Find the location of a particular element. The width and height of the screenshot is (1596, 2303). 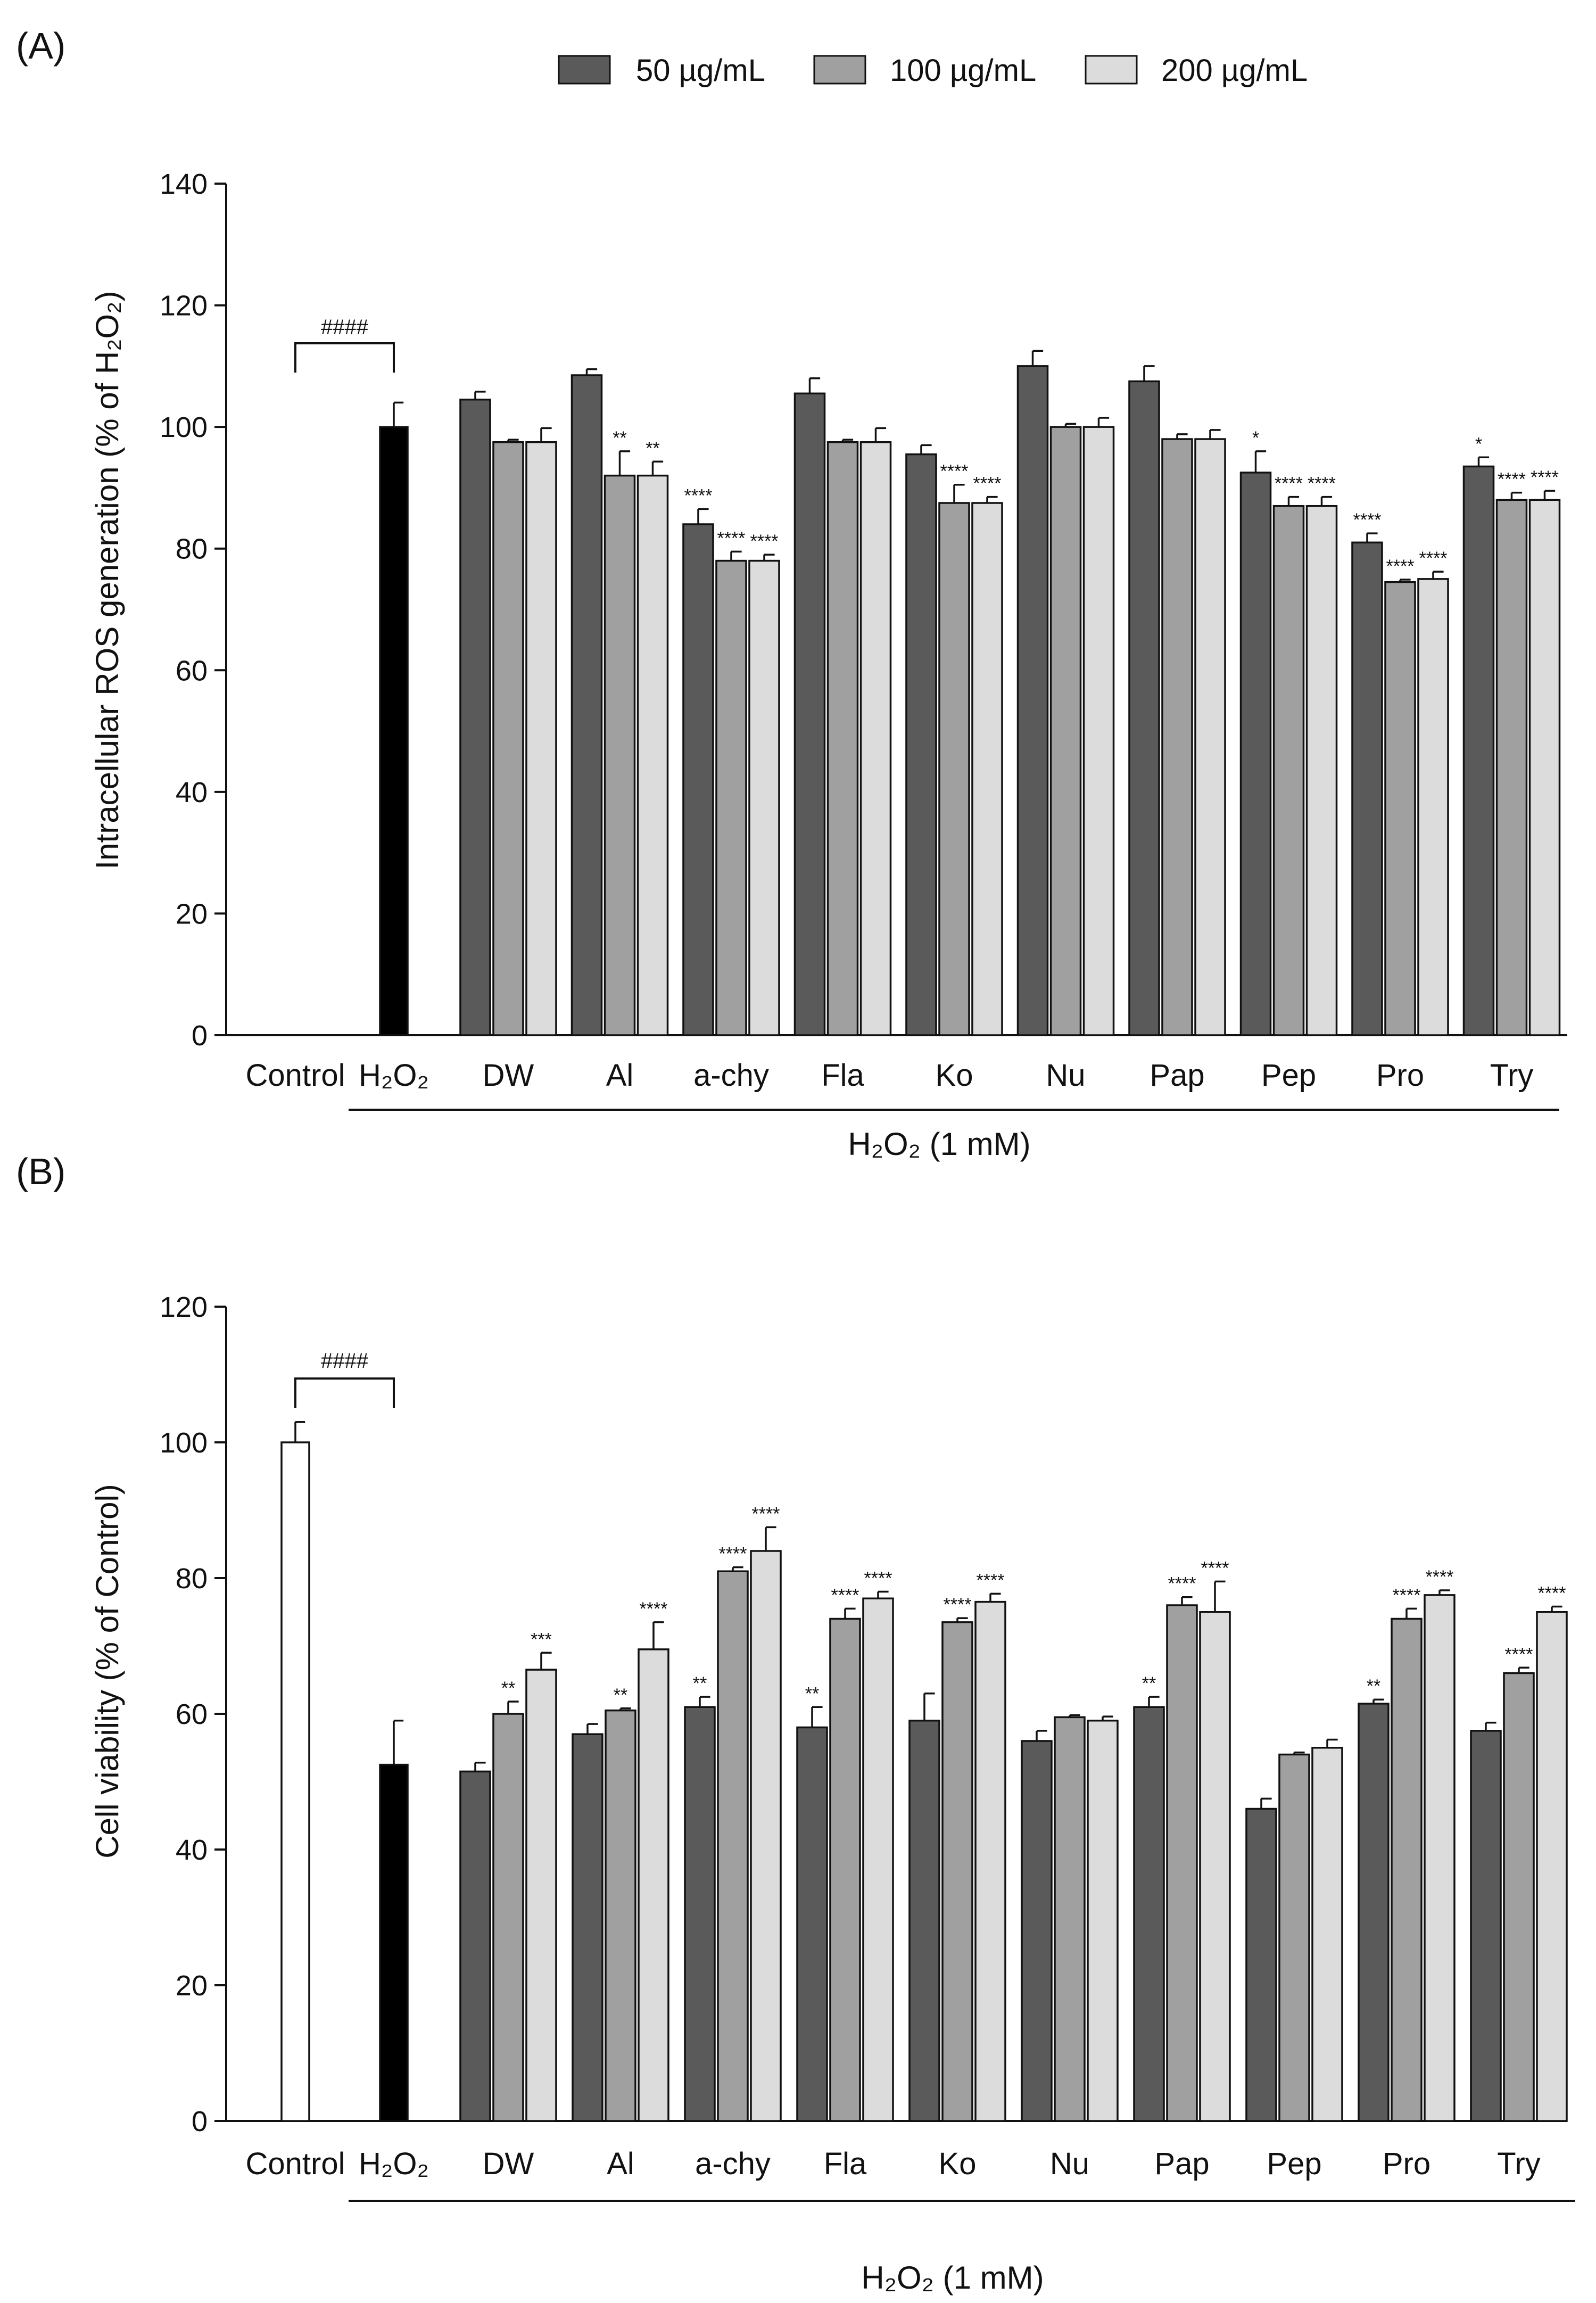

panel-b-bar-control is located at coordinates (295, 1781).